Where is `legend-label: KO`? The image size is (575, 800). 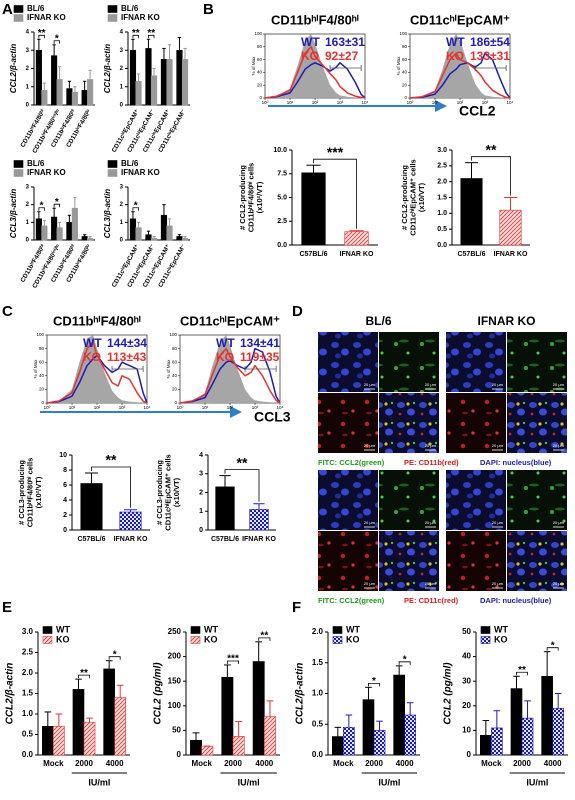 legend-label: KO is located at coordinates (63, 639).